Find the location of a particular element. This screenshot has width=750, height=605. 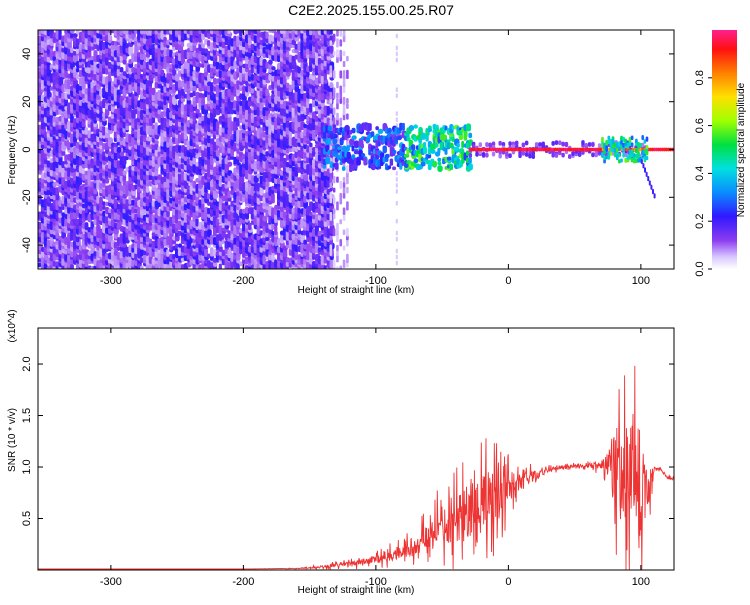

figure-title: C2E2.2025.155.00.25.R07 is located at coordinates (371, 10).